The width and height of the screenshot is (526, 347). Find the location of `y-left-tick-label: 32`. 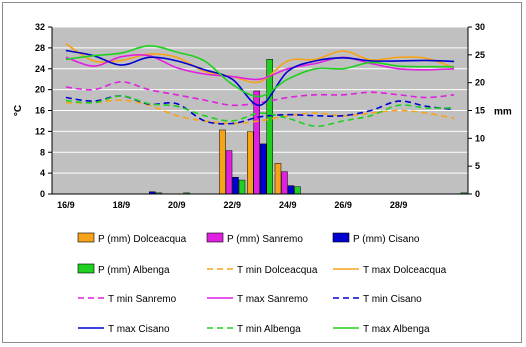

y-left-tick-label: 32 is located at coordinates (40, 27).